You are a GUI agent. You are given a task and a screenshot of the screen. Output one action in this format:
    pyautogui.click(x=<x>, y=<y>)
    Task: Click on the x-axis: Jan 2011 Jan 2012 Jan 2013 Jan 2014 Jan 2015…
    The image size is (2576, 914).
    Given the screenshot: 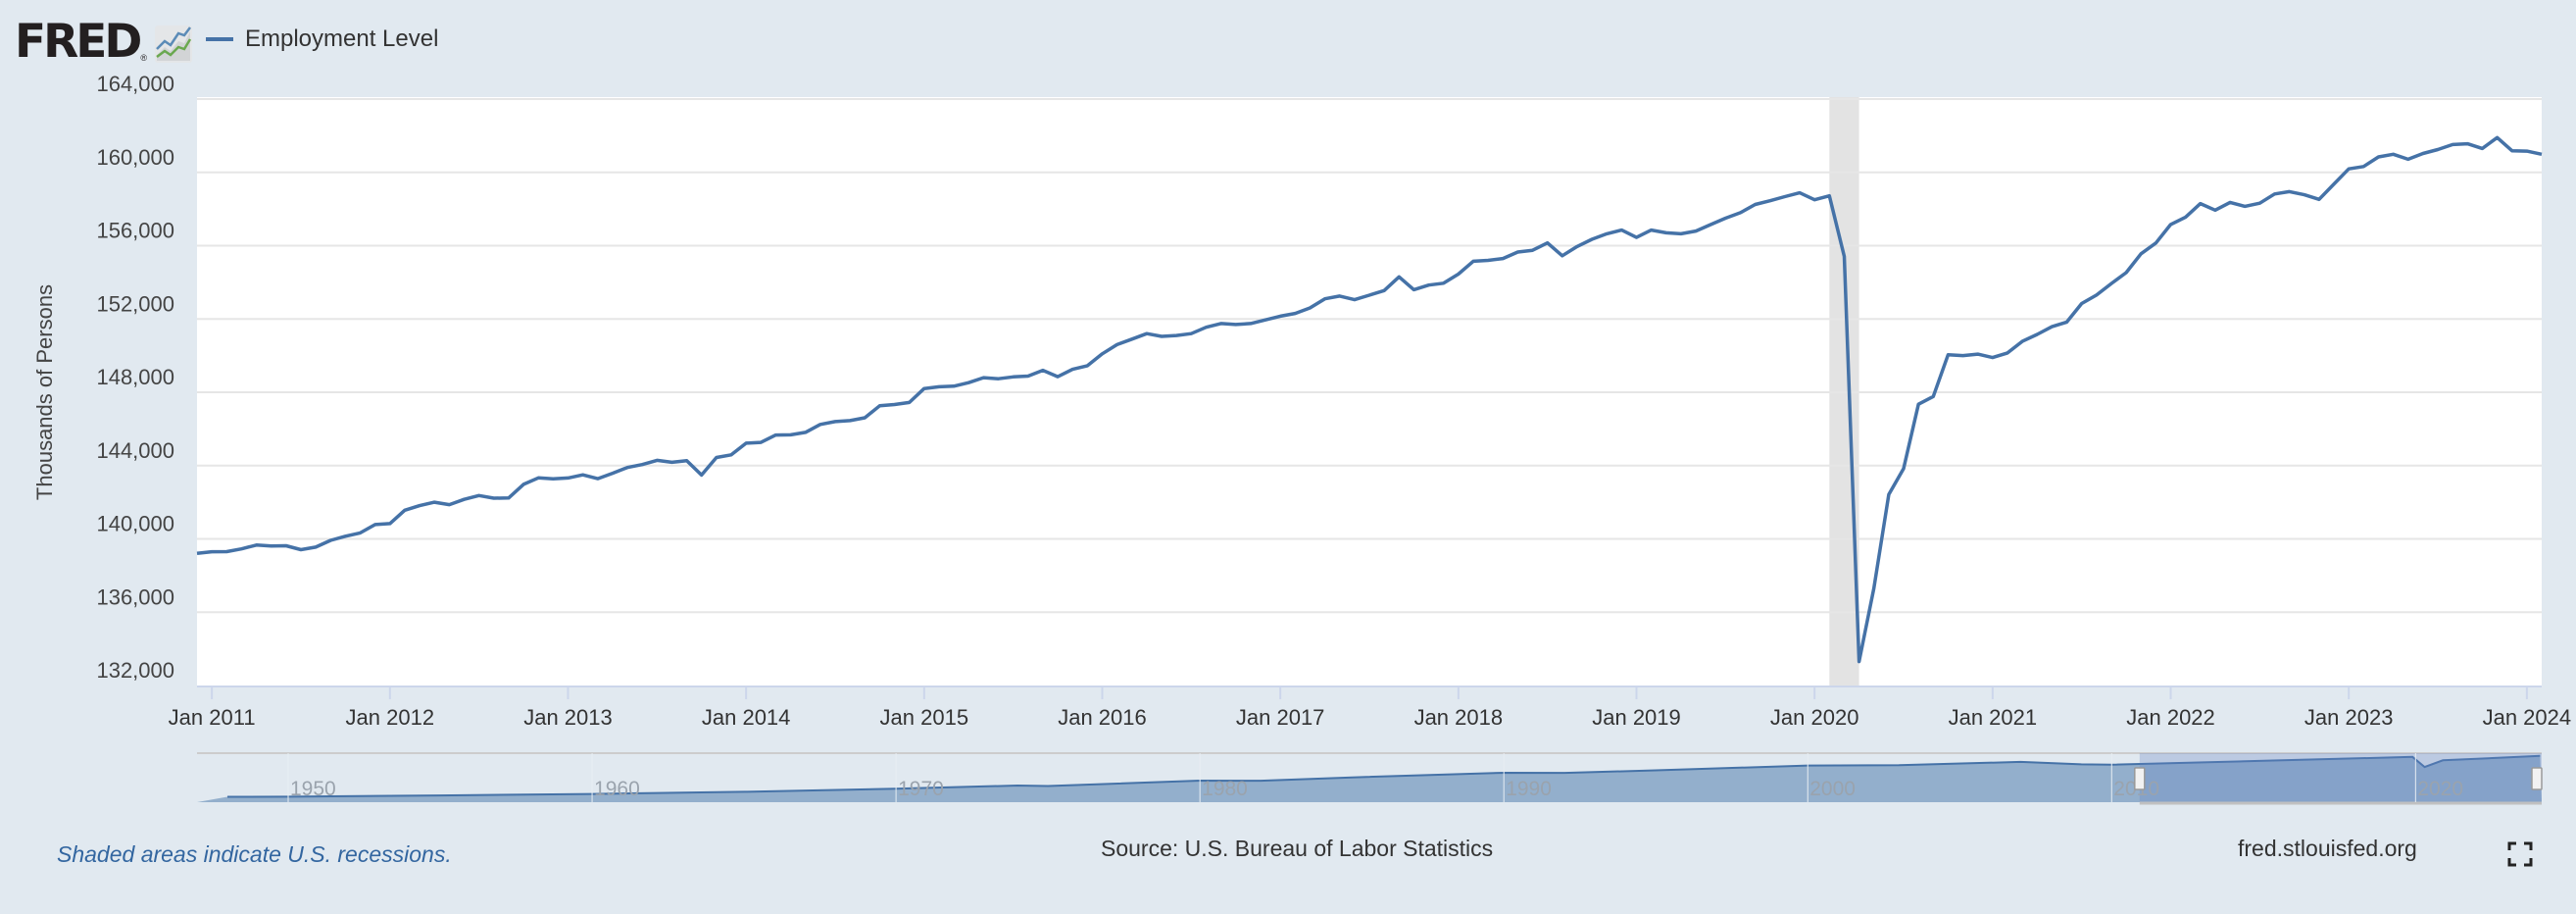 What is the action you would take?
    pyautogui.click(x=1370, y=708)
    